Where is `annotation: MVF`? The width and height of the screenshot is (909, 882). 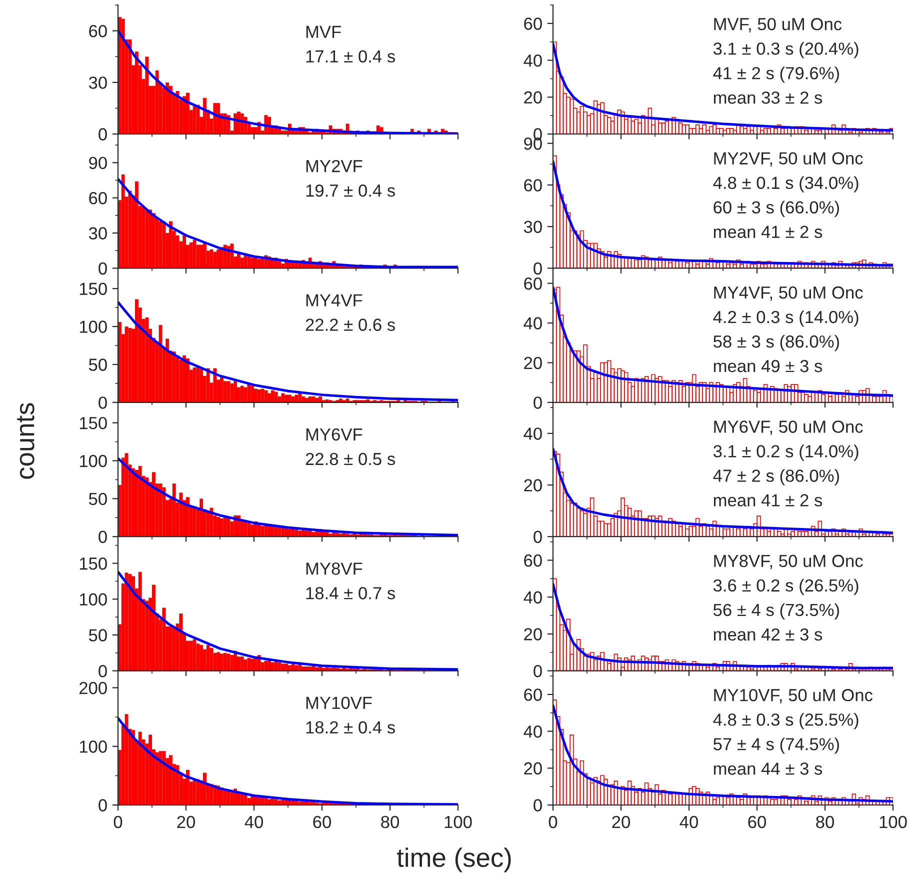
annotation: MVF is located at coordinates (323, 32).